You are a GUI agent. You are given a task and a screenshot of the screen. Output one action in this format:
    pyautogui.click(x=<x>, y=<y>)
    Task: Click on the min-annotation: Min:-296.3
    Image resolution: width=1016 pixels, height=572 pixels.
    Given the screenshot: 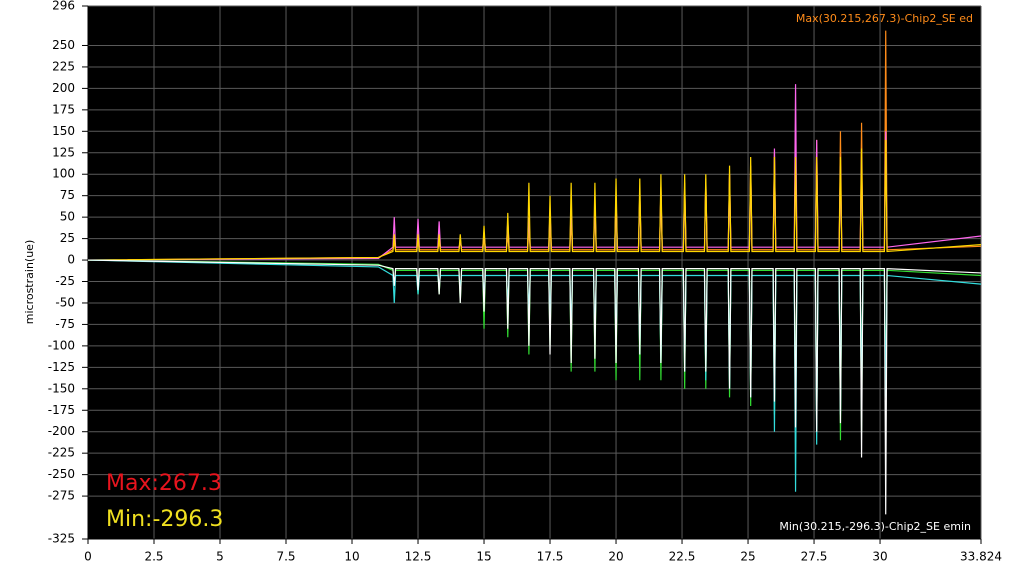 What is the action you would take?
    pyautogui.click(x=164, y=519)
    